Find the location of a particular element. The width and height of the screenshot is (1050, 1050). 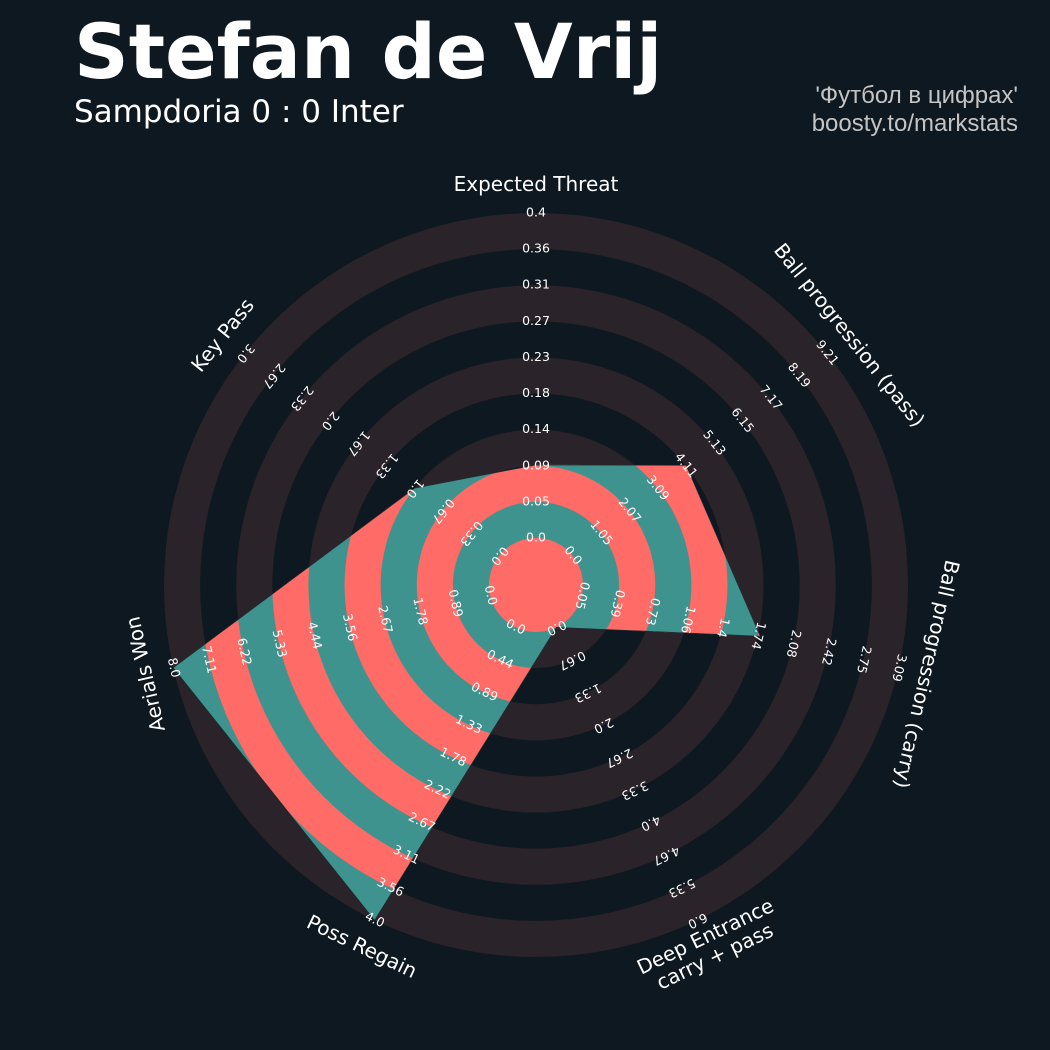

match-subtitle: Sampdoria 0 : 0 Inter is located at coordinates (239, 112).